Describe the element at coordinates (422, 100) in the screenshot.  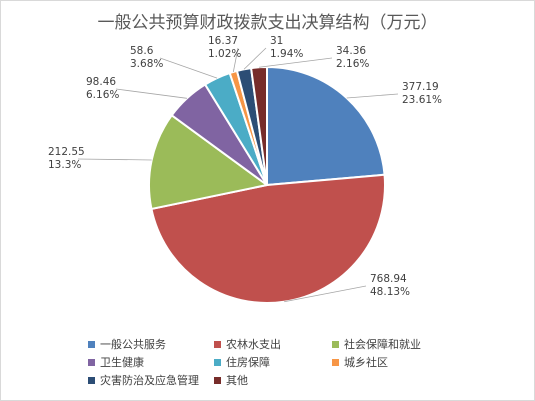
I see `percent-label-1: 23.61%` at that location.